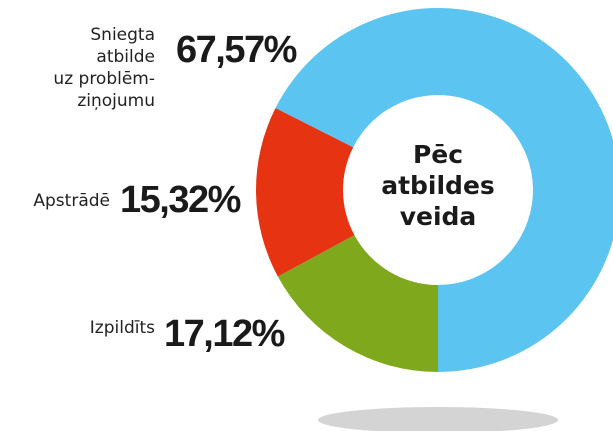 The width and height of the screenshot is (613, 431). Describe the element at coordinates (438, 419) in the screenshot. I see `shadow` at that location.